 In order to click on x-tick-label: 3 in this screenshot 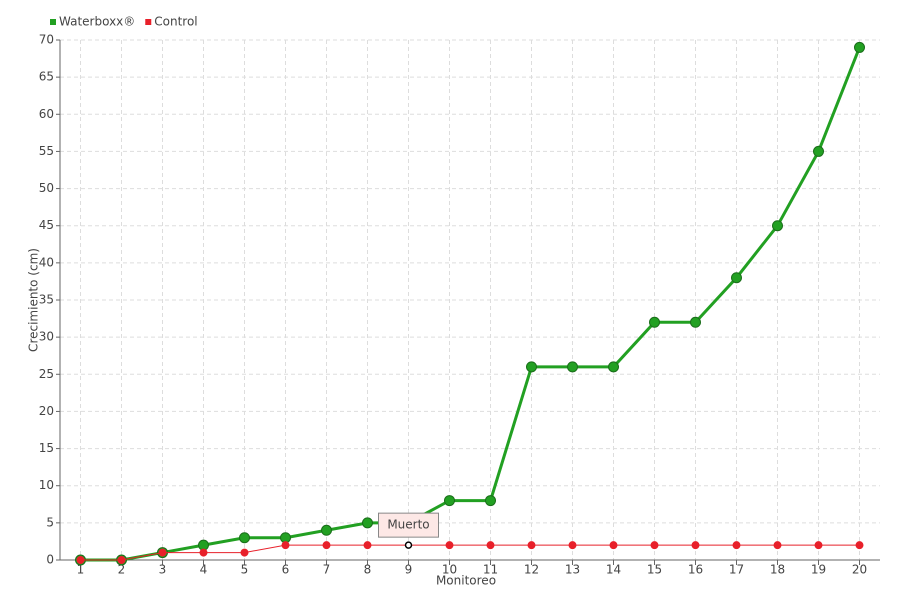, I will do `click(163, 570)`.